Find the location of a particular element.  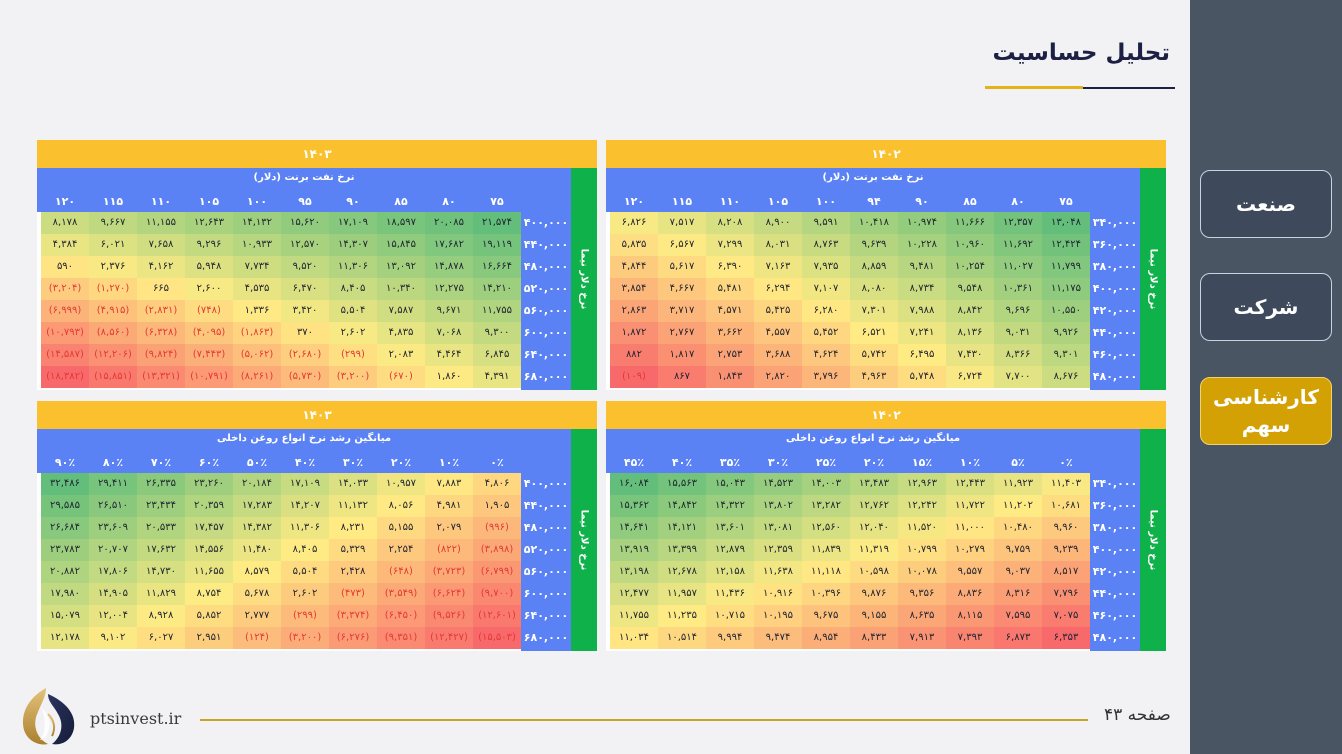

table-cell: ۱۴,۵۲۳ is located at coordinates (778, 484).